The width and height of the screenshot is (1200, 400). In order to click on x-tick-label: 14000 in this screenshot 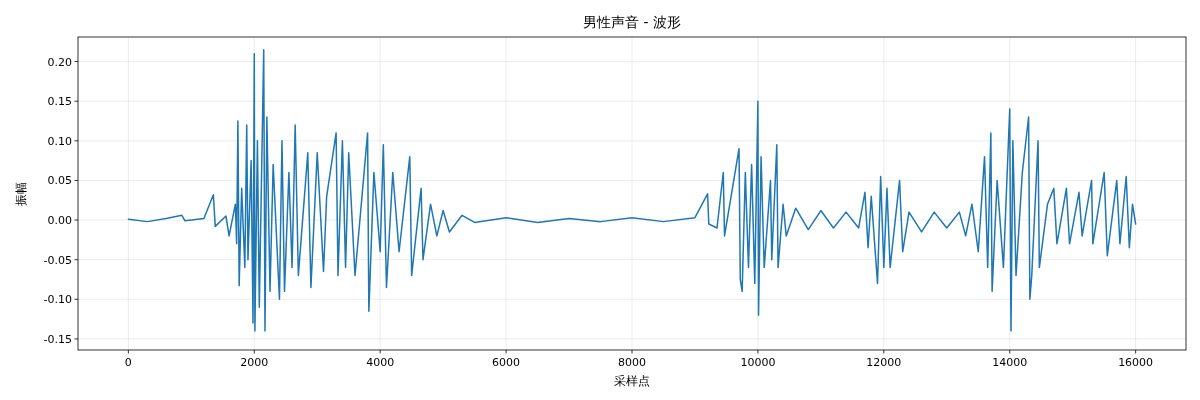, I will do `click(1010, 362)`.